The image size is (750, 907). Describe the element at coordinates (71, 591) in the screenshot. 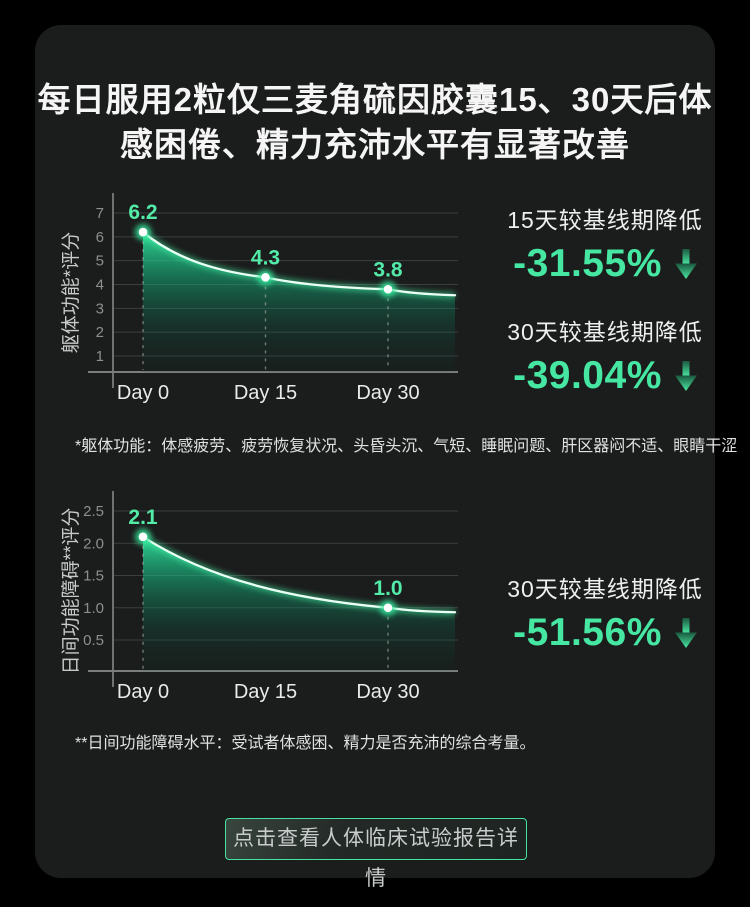

I see `y-axis-title: 日间功能障碍**评分` at that location.